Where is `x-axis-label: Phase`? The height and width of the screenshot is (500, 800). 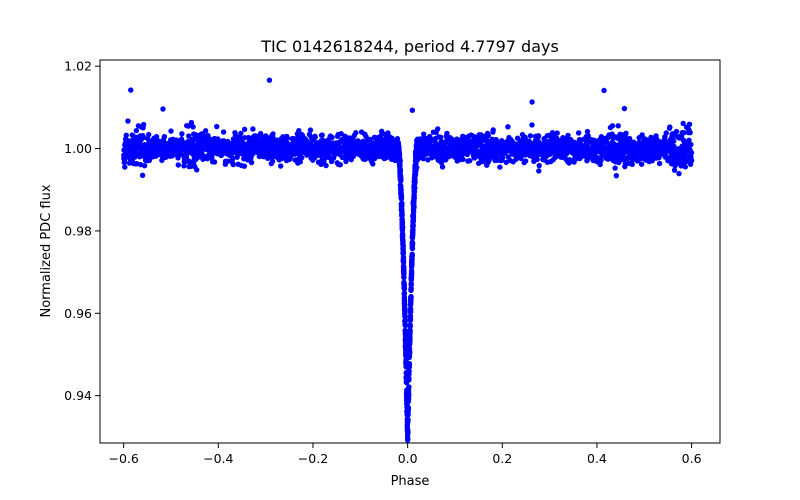 x-axis-label: Phase is located at coordinates (410, 481).